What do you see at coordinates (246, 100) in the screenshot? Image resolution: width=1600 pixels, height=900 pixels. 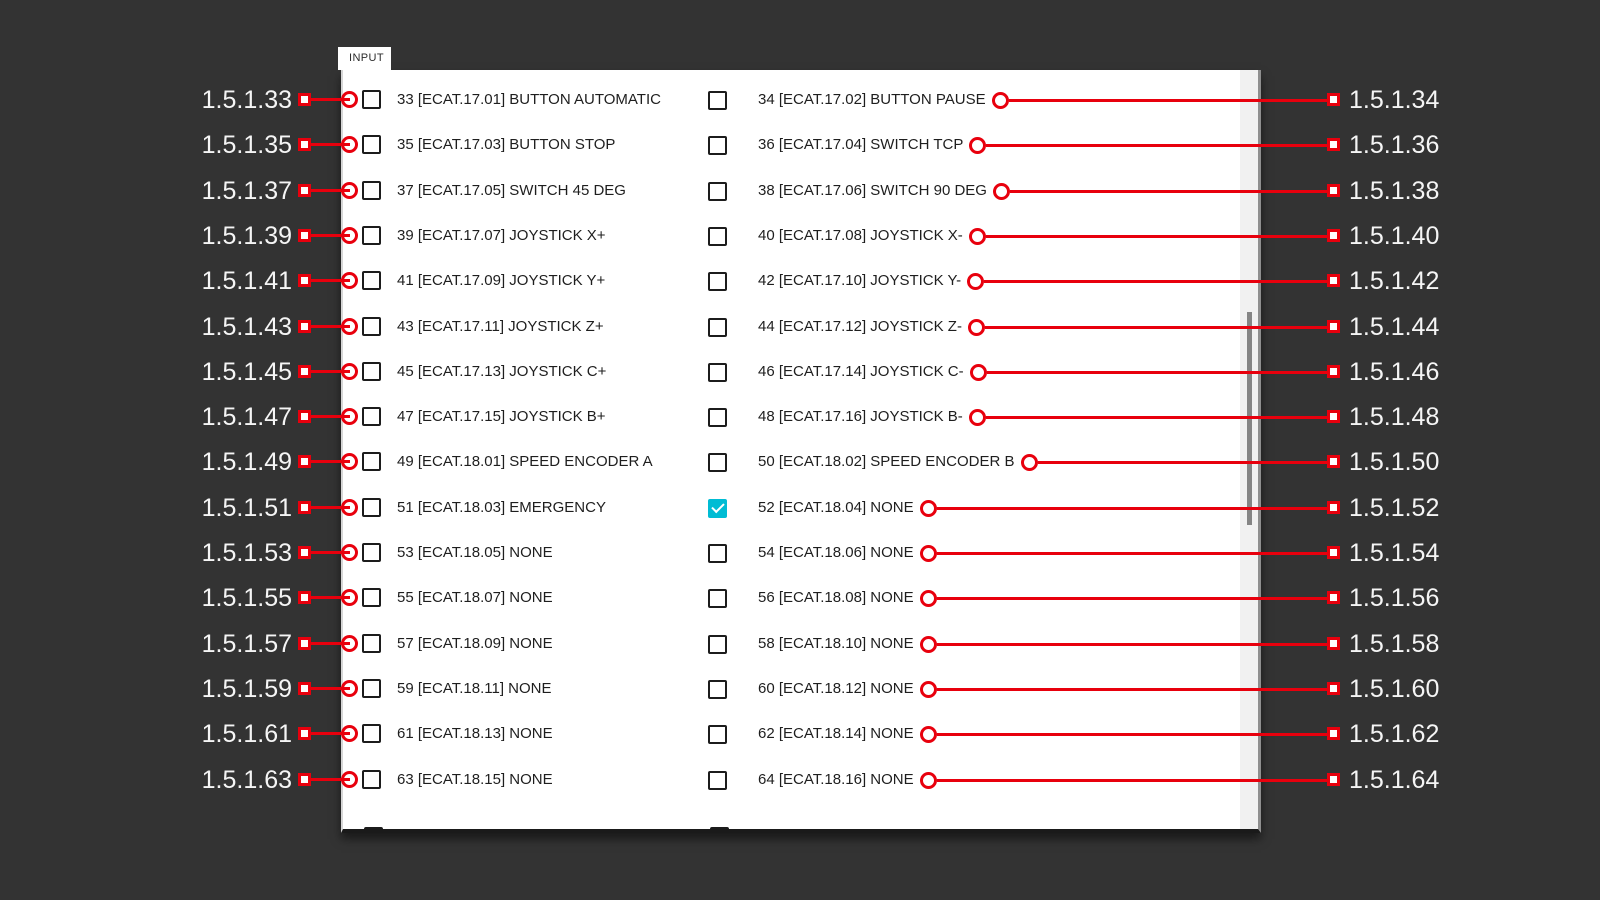 I see `left-pin-label: 1.5.1.33` at bounding box center [246, 100].